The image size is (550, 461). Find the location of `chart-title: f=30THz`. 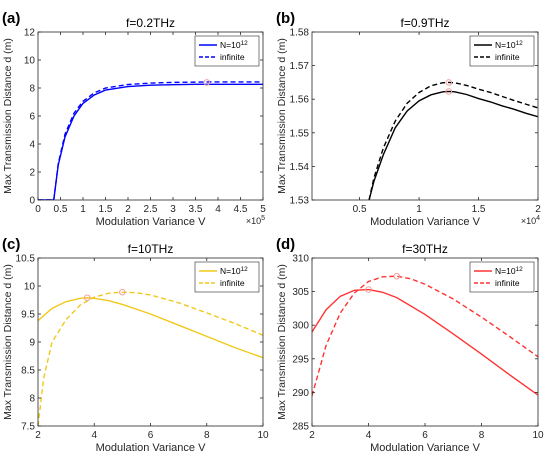

chart-title: f=30THz is located at coordinates (425, 249).